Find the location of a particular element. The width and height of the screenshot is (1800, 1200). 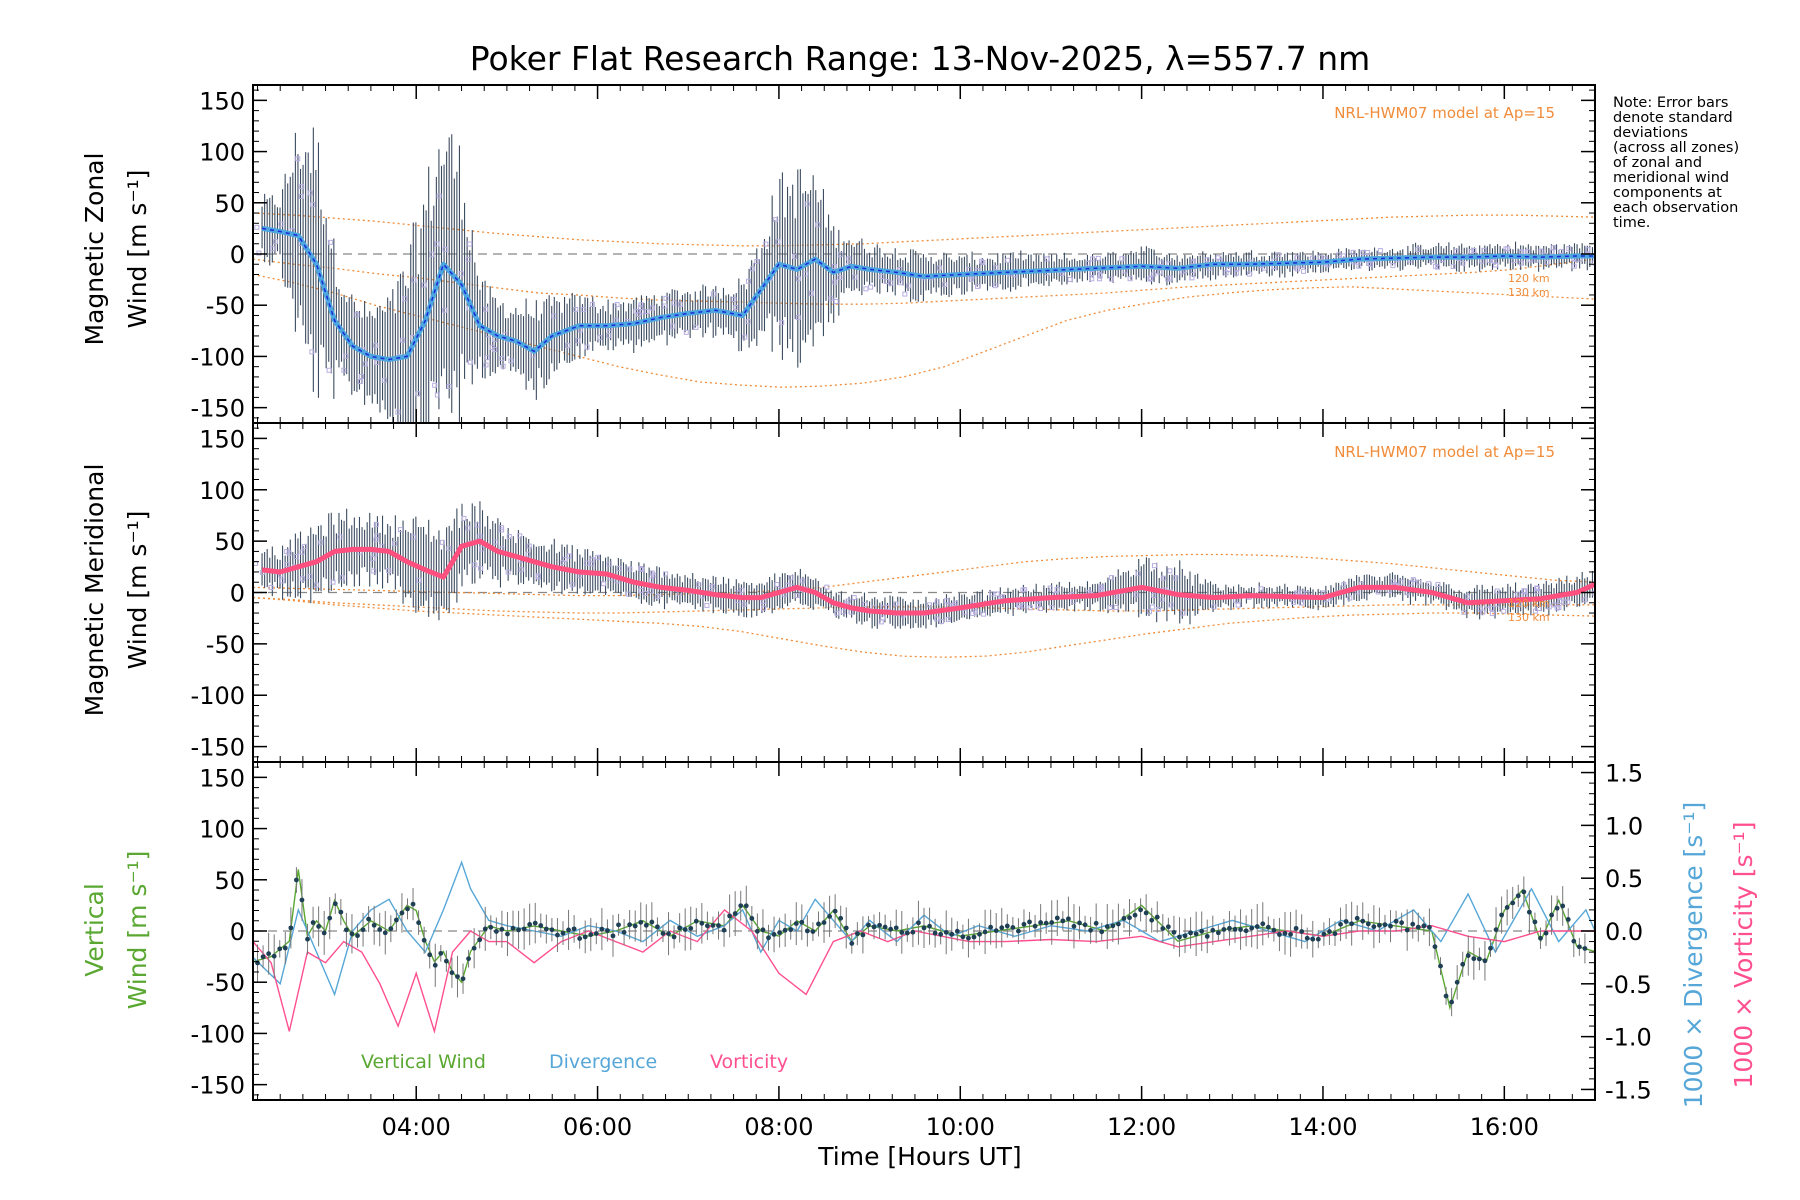

y-tick-label: 50 is located at coordinates (229, 204).